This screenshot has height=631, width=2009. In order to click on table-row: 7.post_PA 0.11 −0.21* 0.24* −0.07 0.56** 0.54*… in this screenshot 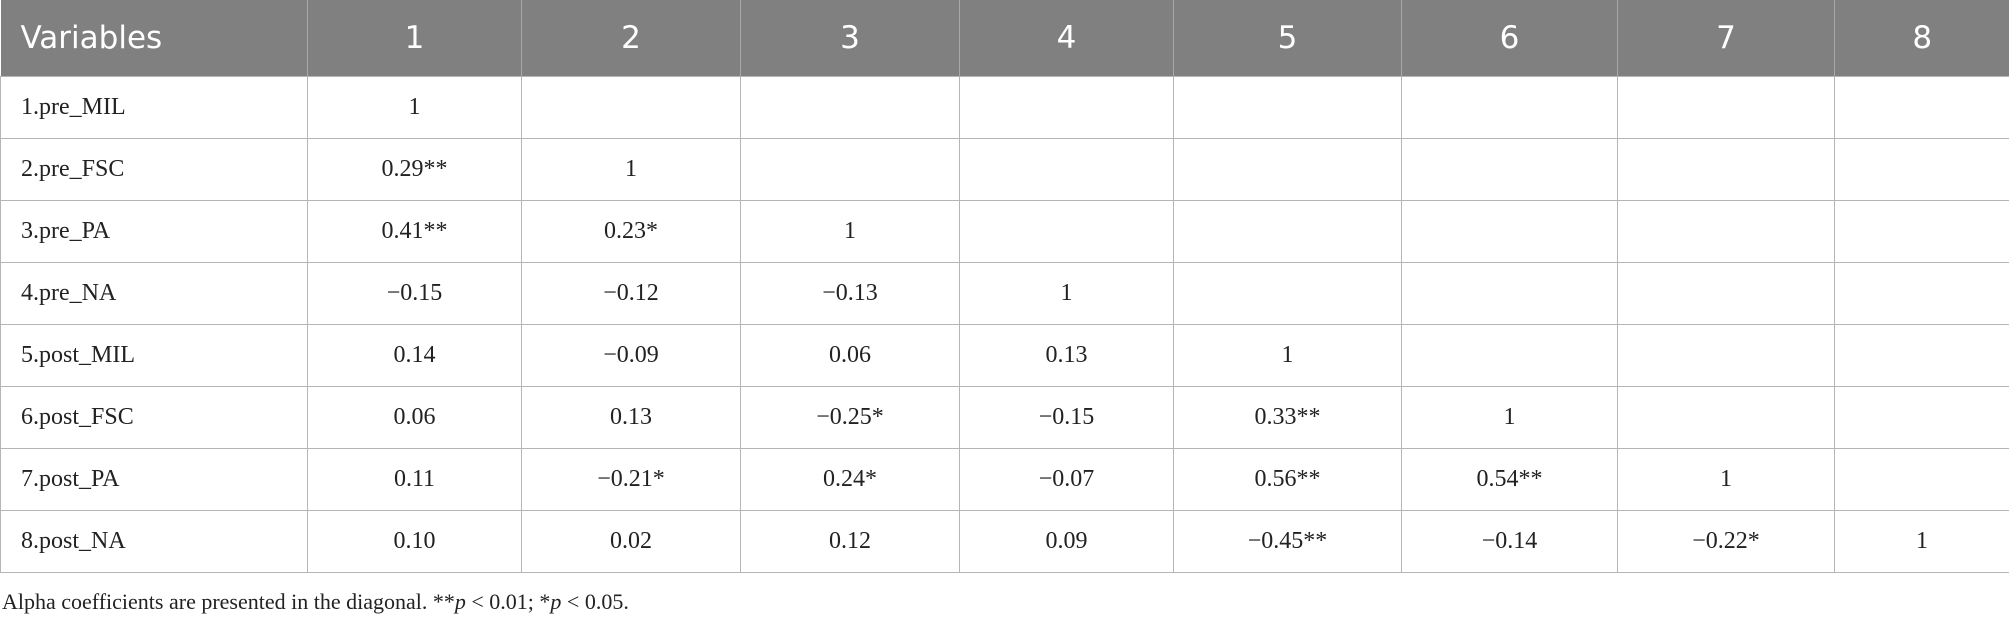, I will do `click(1004, 479)`.